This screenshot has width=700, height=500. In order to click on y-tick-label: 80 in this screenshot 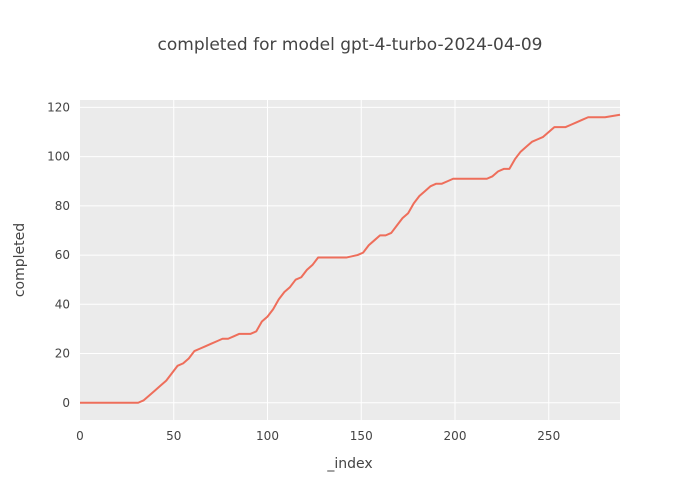, I will do `click(62, 206)`.